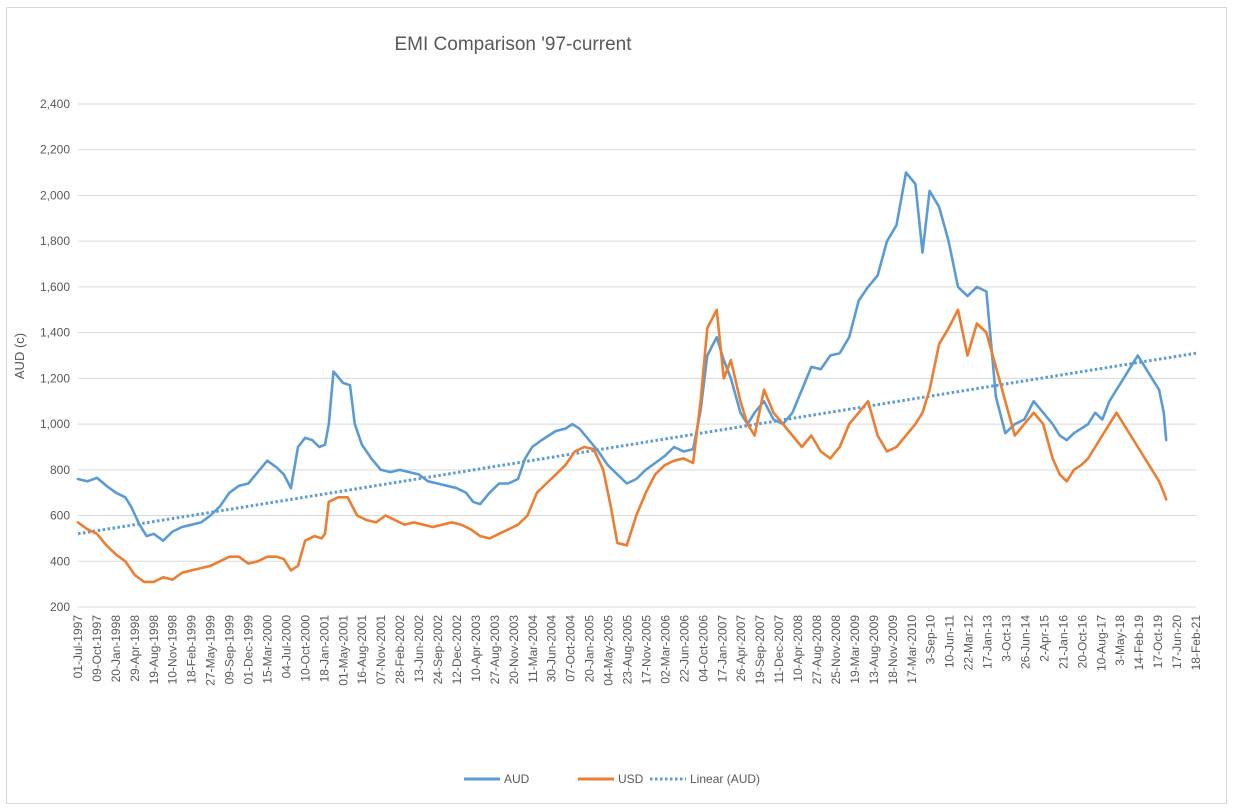 Image resolution: width=1233 pixels, height=810 pixels. What do you see at coordinates (631, 779) in the screenshot?
I see `legend-label: USD` at bounding box center [631, 779].